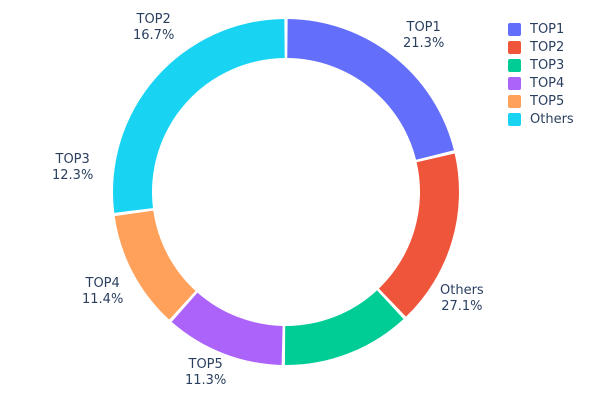  I want to click on legend-item-top5: TOP5, so click(541, 101).